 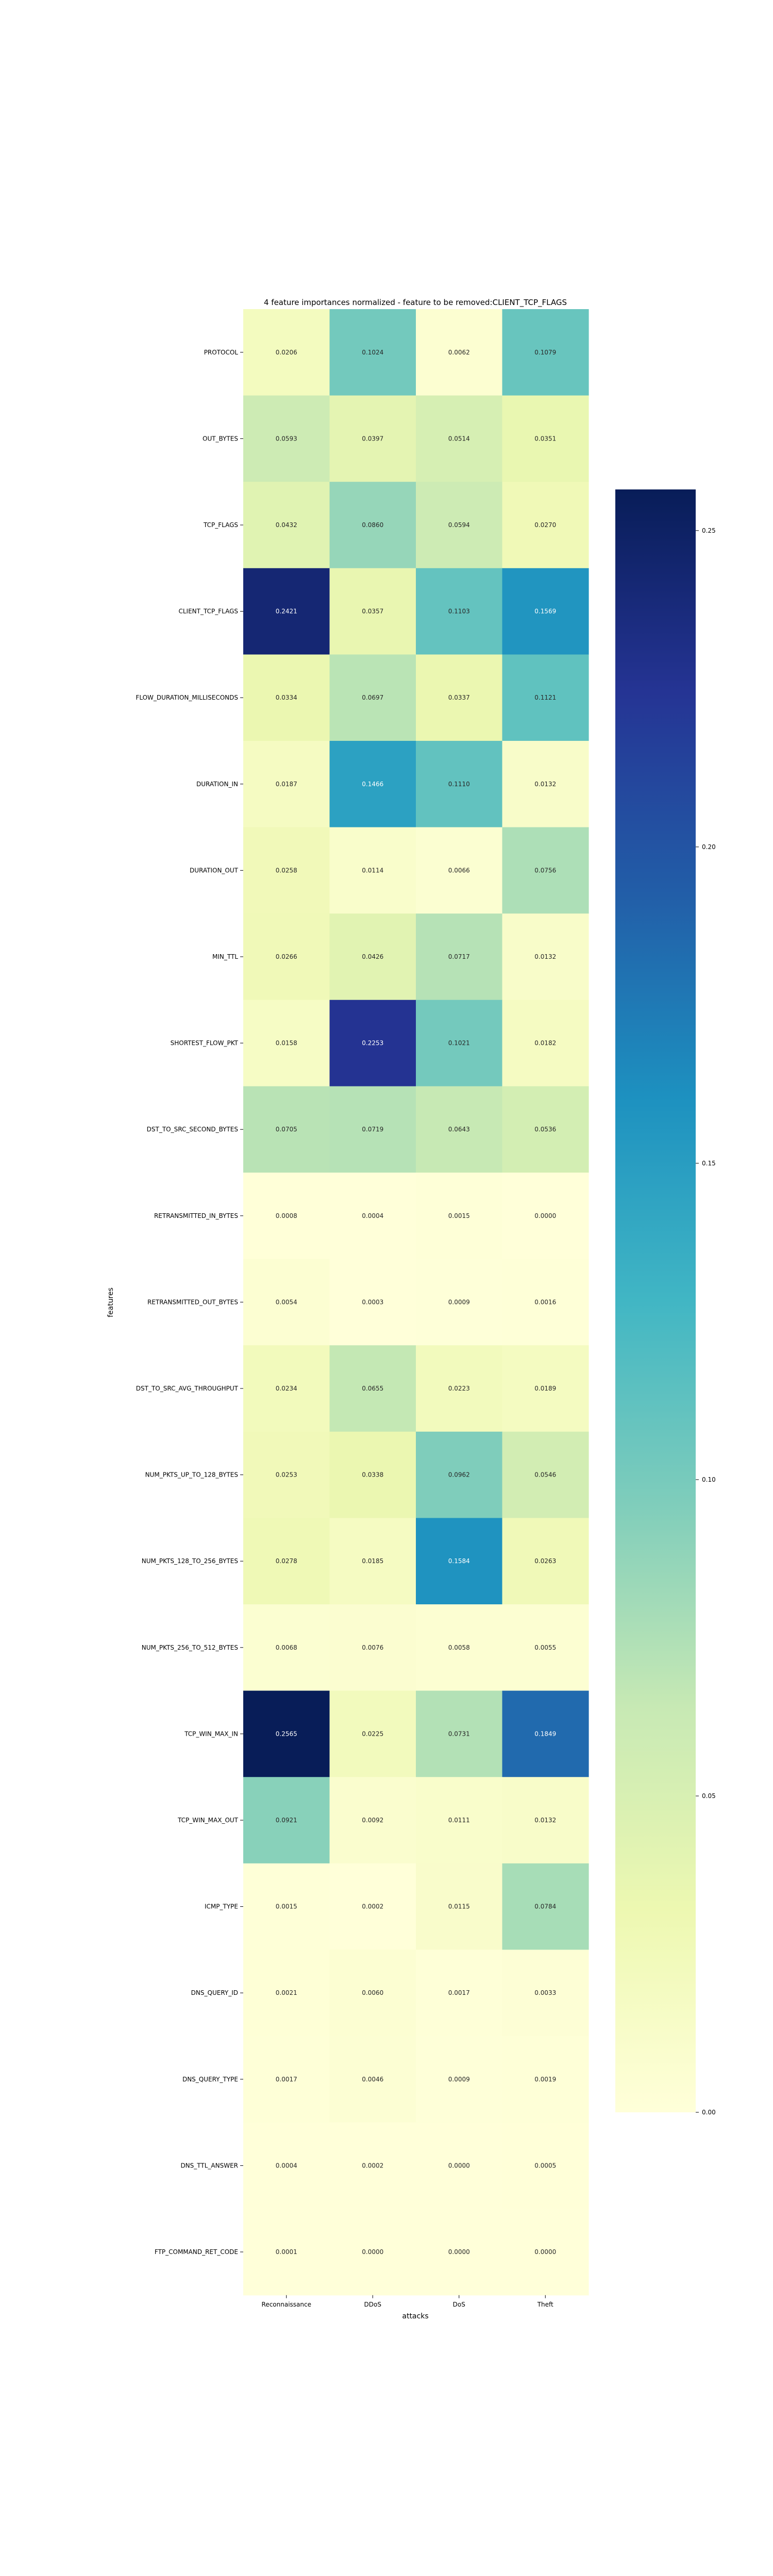 I want to click on y-tick-label: MIN_TTL, so click(x=225, y=956).